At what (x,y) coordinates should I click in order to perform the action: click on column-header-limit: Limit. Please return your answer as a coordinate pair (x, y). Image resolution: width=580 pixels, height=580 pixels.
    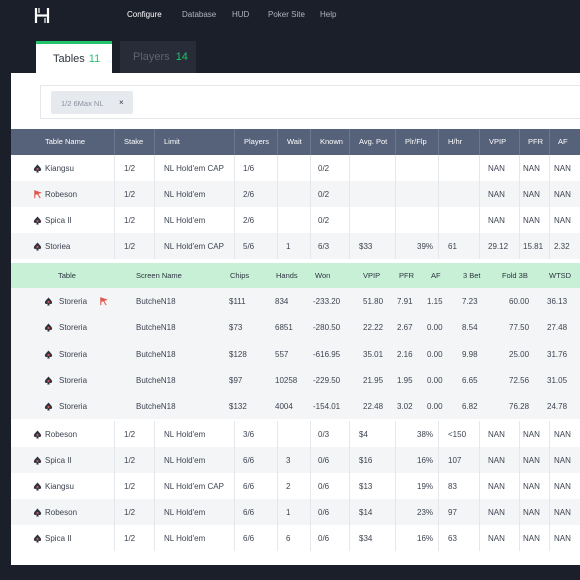
    Looking at the image, I should click on (172, 141).